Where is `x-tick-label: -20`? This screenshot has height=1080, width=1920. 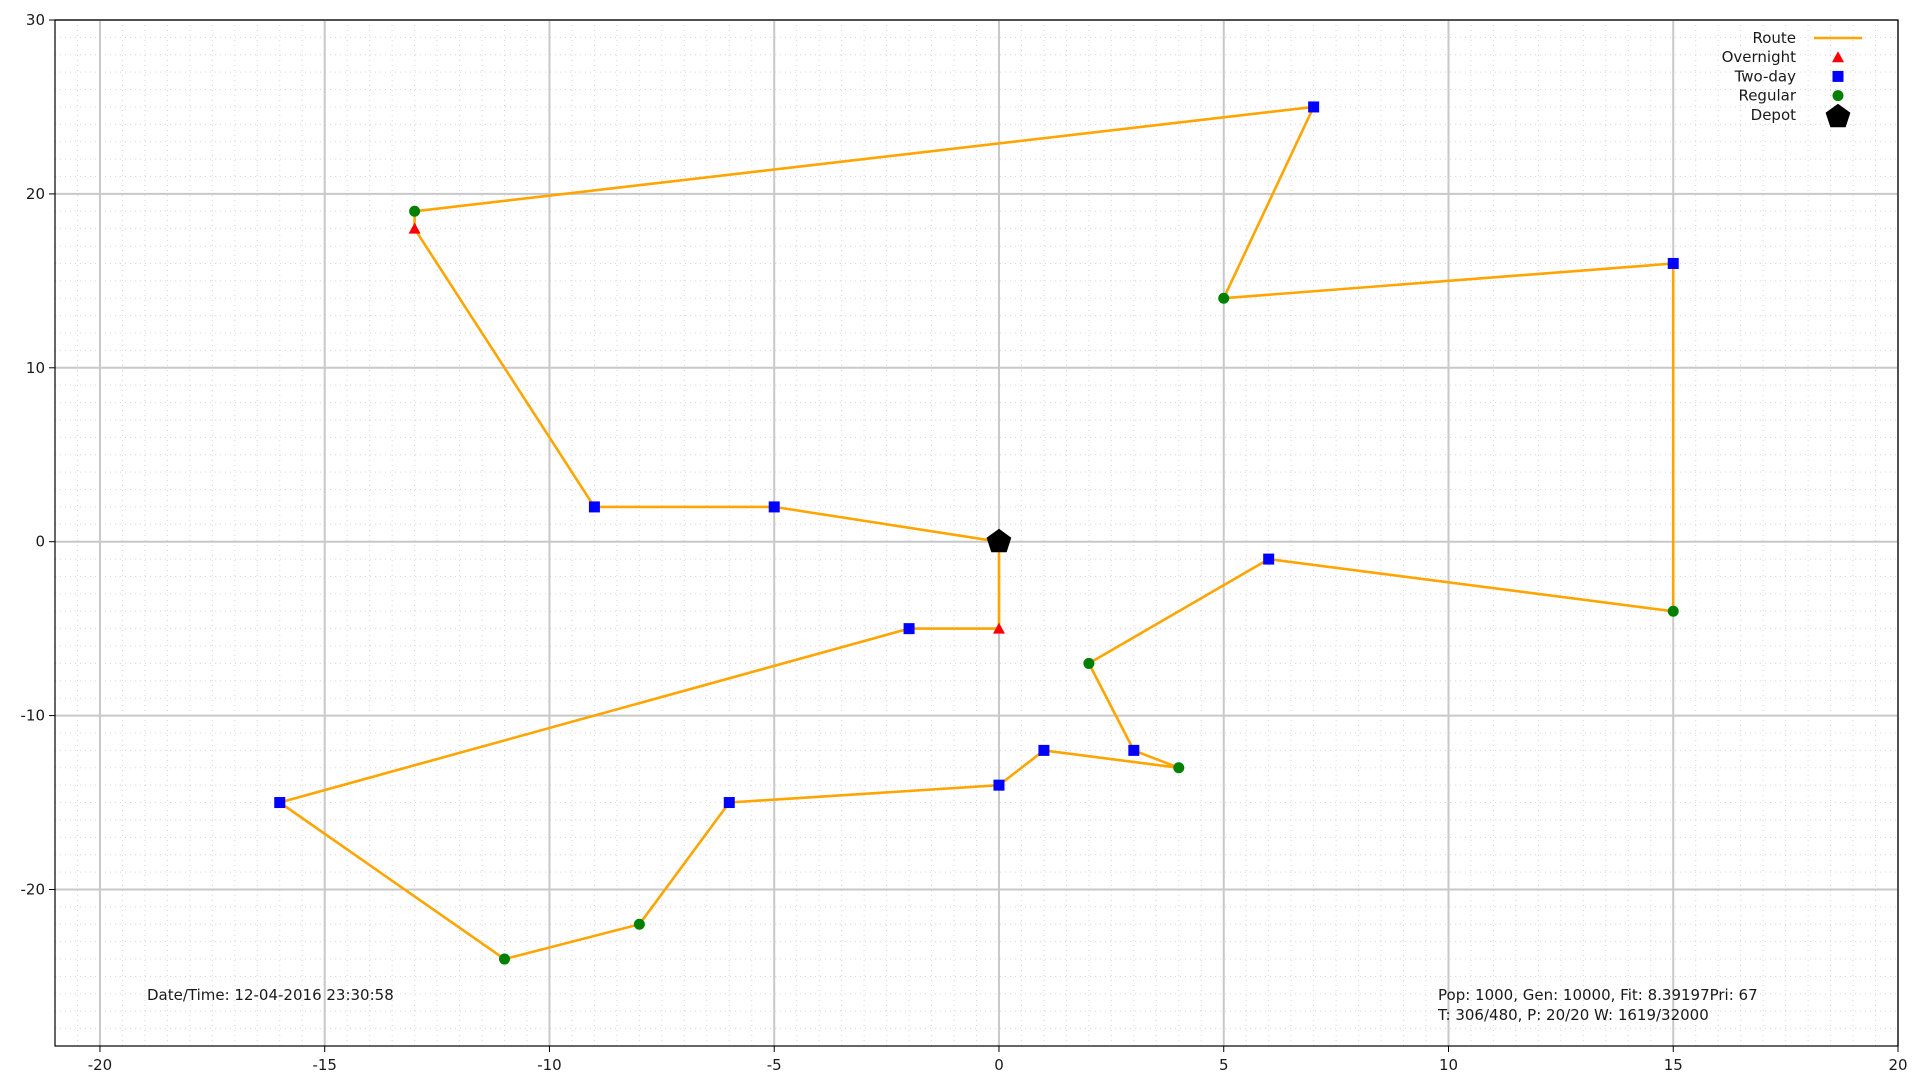
x-tick-label: -20 is located at coordinates (100, 1065).